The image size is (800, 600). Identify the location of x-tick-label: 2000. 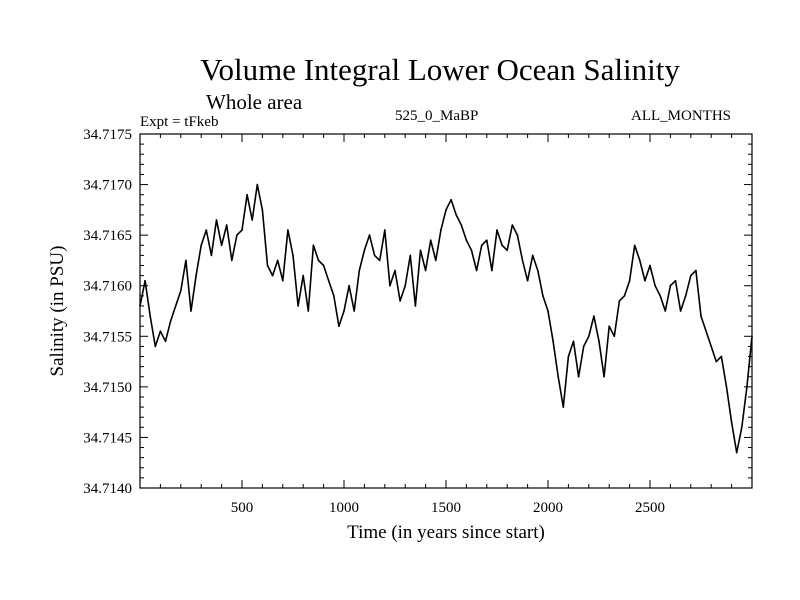
(548, 508).